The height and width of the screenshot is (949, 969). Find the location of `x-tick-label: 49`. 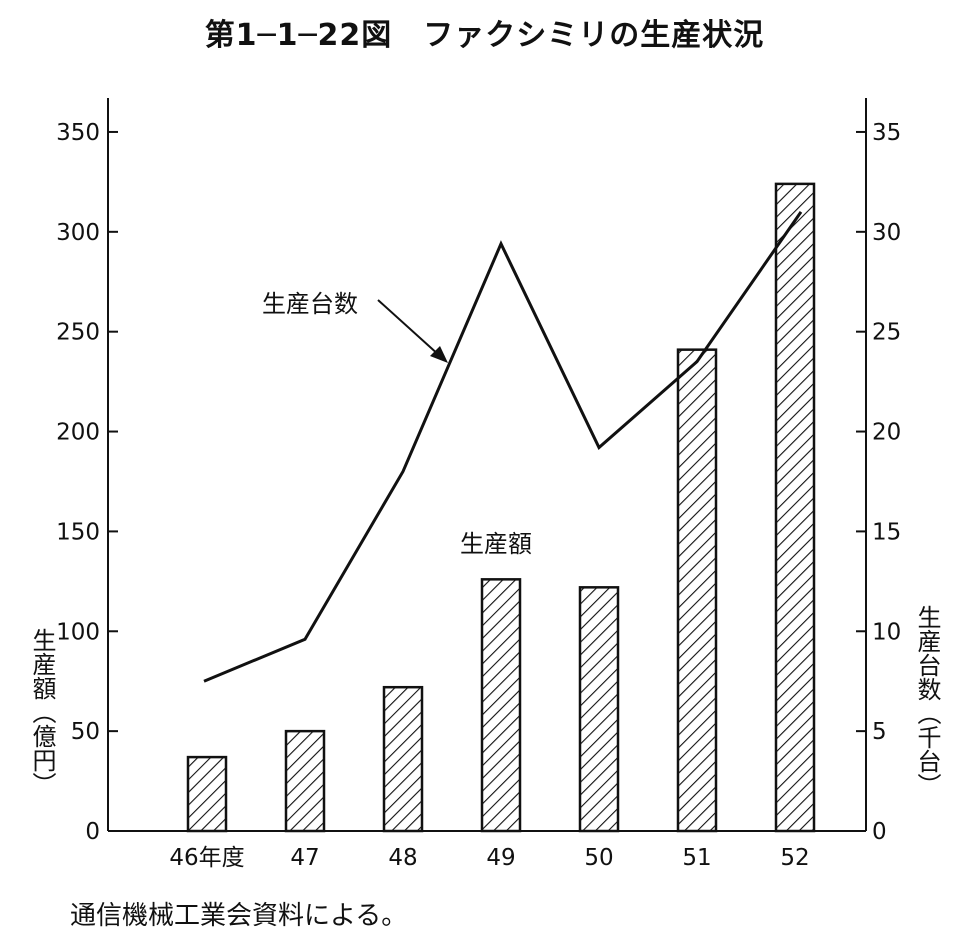

x-tick-label: 49 is located at coordinates (500, 858).